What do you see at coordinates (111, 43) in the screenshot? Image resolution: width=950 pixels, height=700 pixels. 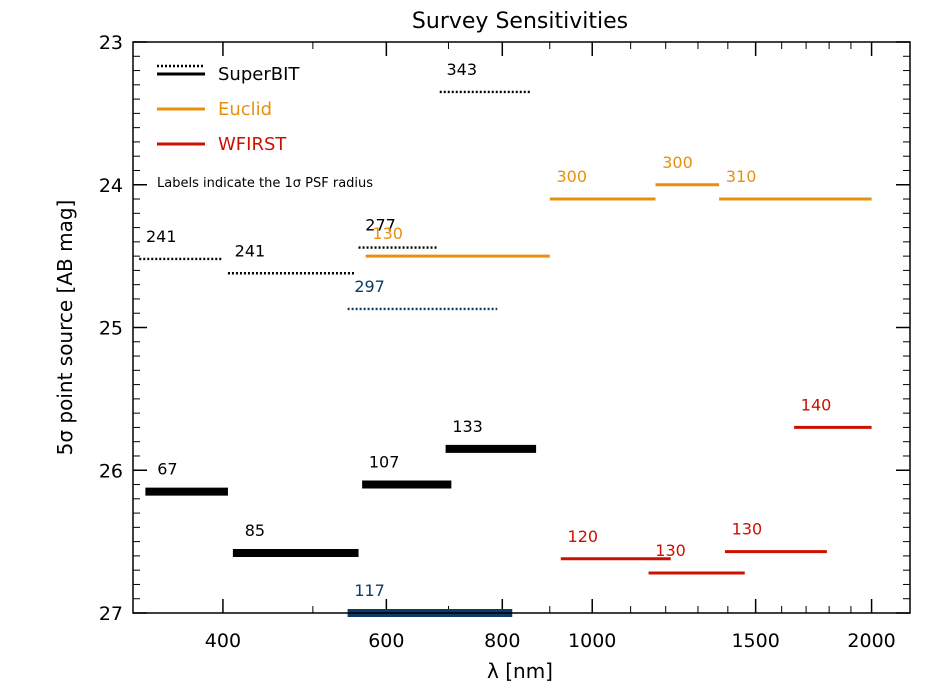 I see `y-tick-label: 23` at bounding box center [111, 43].